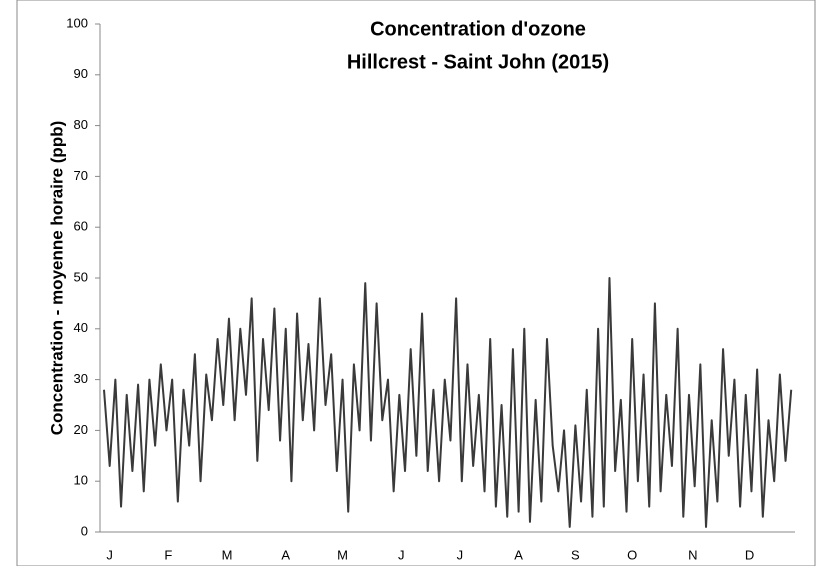  What do you see at coordinates (81, 429) in the screenshot?
I see `y-tick-label: 20` at bounding box center [81, 429].